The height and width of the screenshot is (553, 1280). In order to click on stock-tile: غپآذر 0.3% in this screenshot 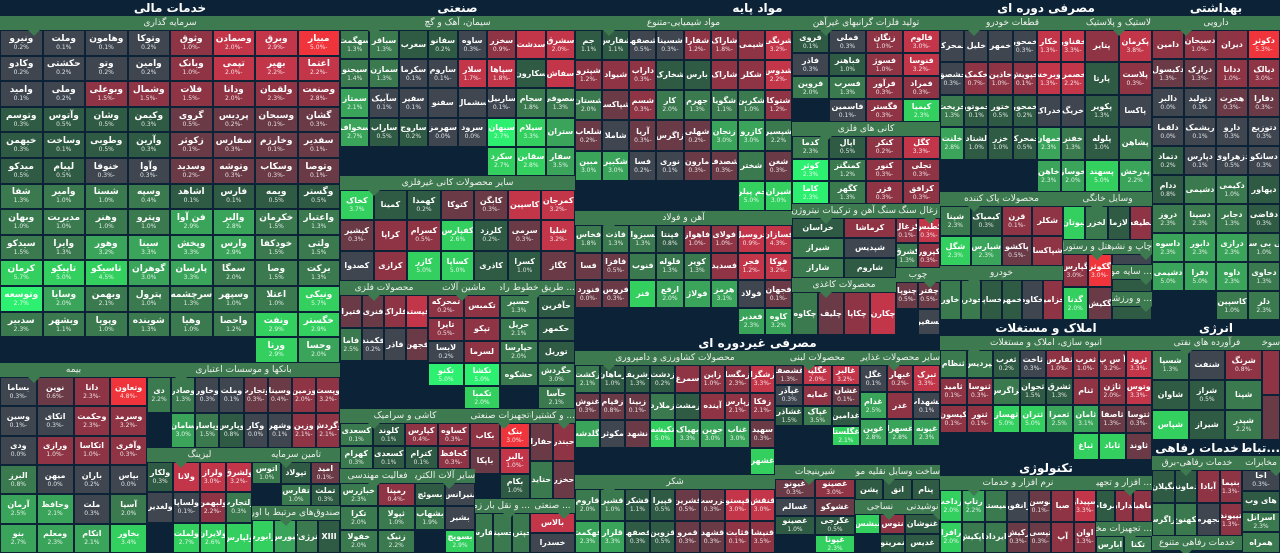, I will do `click(789, 395)`.